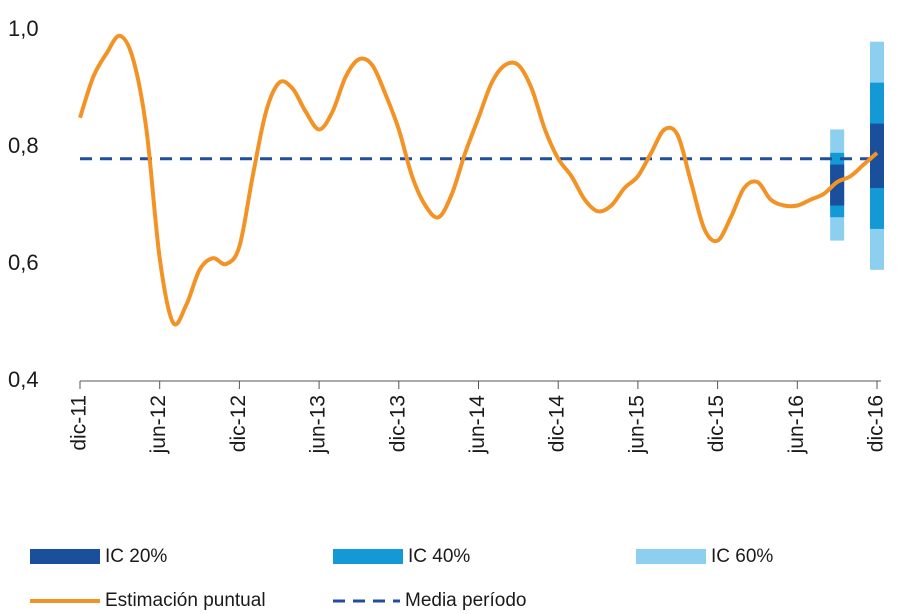 Image resolution: width=899 pixels, height=614 pixels. Describe the element at coordinates (238, 423) in the screenshot. I see `x-tick-label: dic-12` at that location.